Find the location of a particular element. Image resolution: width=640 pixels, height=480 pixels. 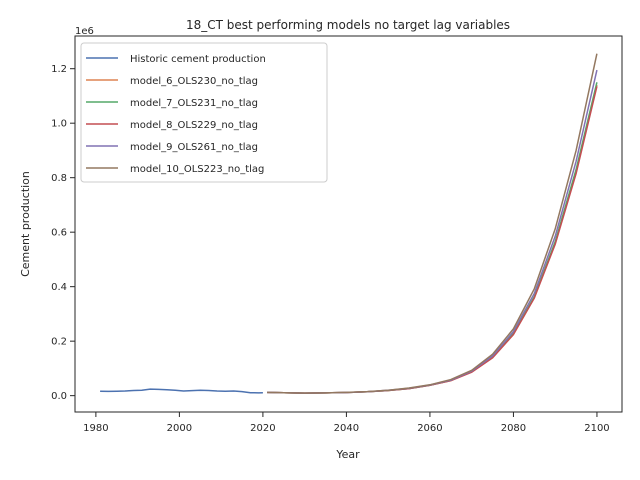

y-tick-label: 1.2 is located at coordinates (59, 69).